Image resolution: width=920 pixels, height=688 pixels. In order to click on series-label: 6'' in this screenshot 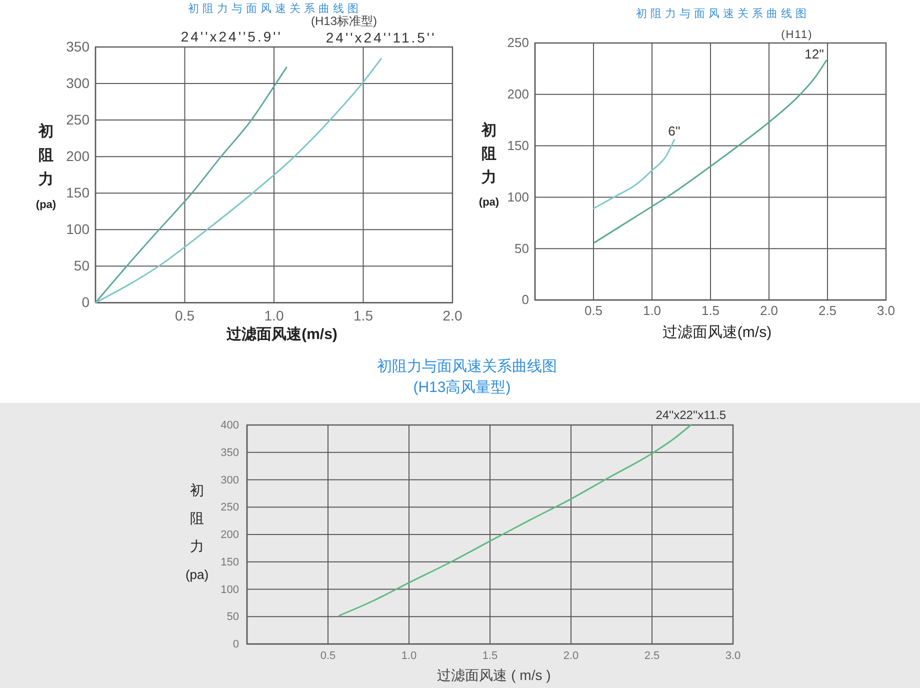, I will do `click(674, 131)`.